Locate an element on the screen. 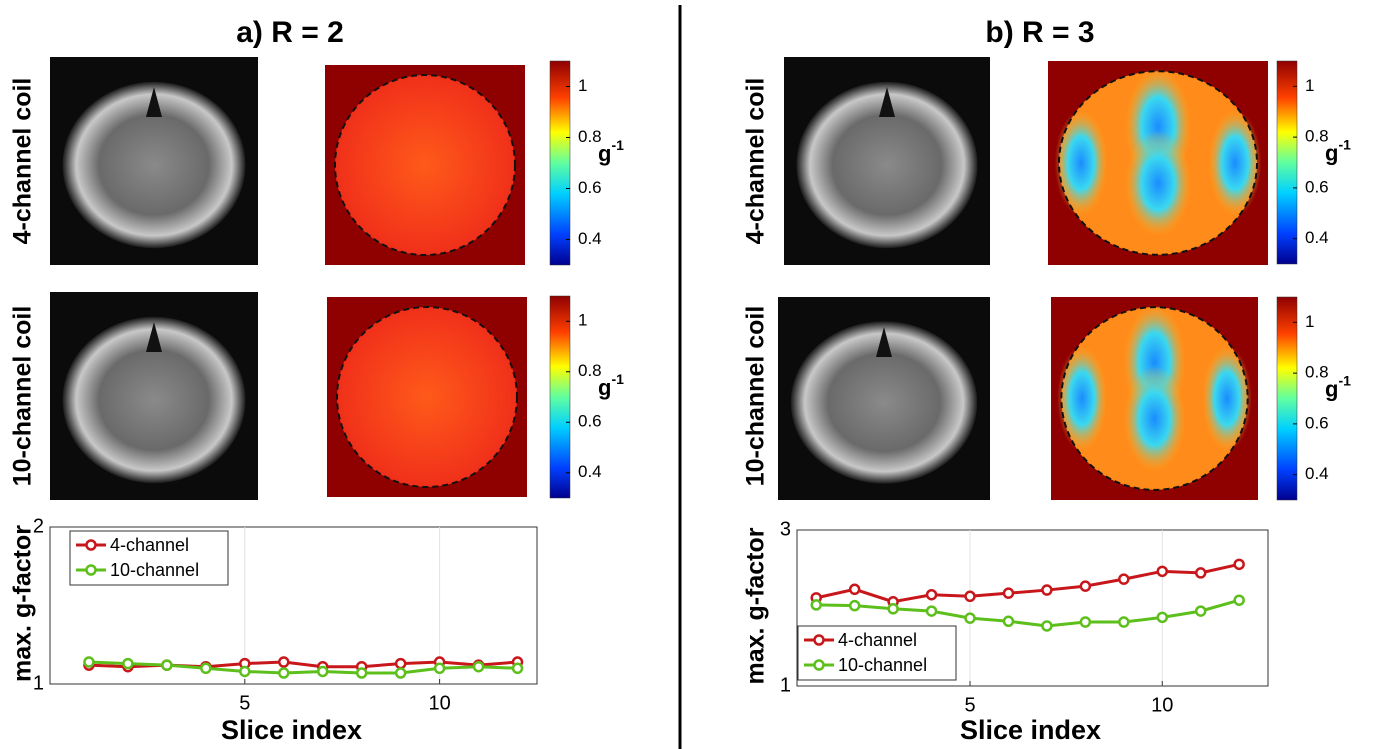 This screenshot has width=1374, height=749. panel-title: a) R = 2 is located at coordinates (290, 32).